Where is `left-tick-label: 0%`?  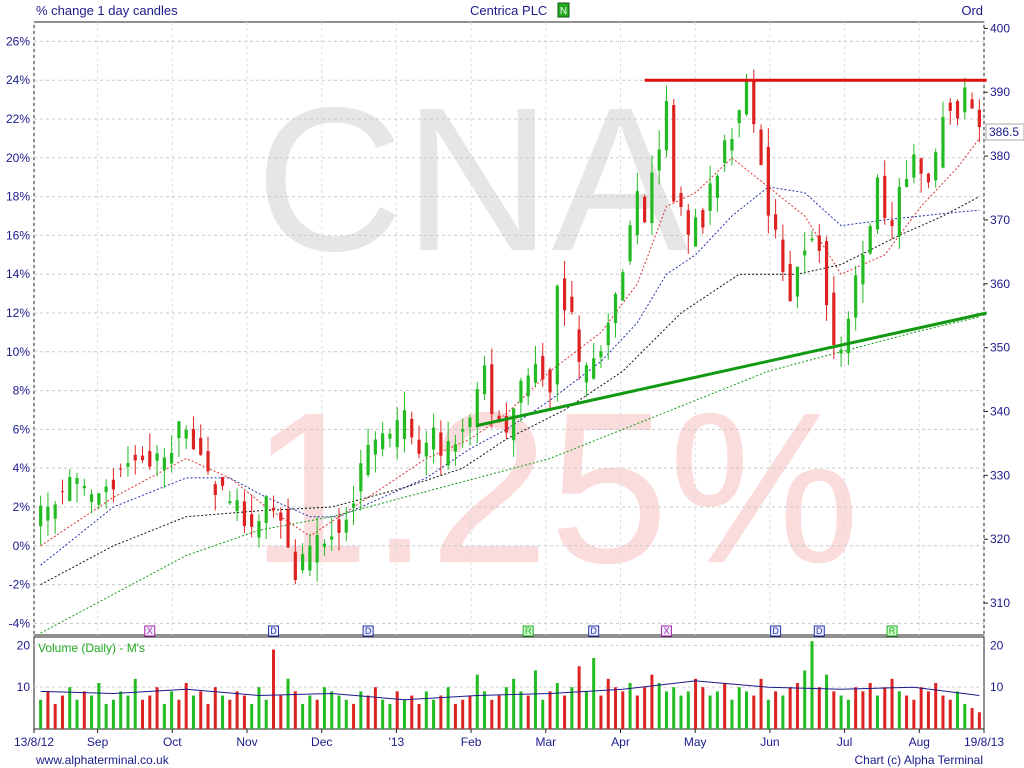
left-tick-label: 0% is located at coordinates (22, 546).